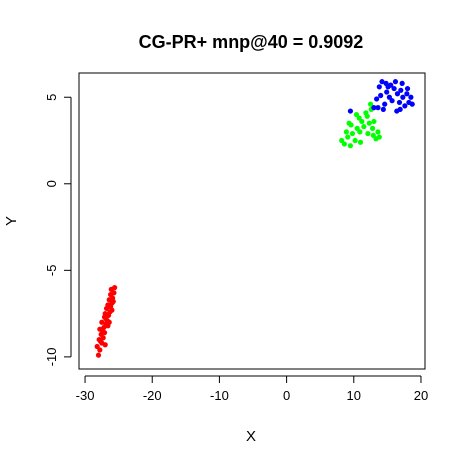 This screenshot has width=465, height=465. What do you see at coordinates (152, 395) in the screenshot?
I see `x-tick-label: -20` at bounding box center [152, 395].